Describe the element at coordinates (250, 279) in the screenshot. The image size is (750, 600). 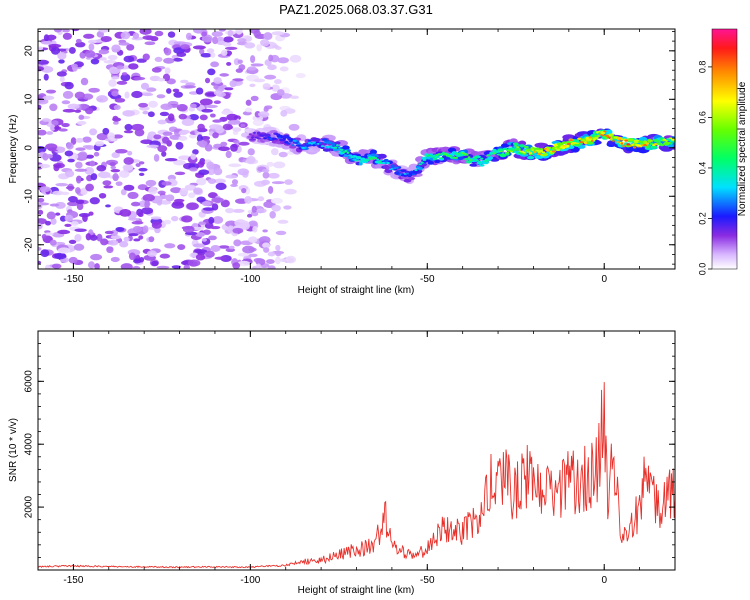
I see `spectrogram-x-tick-label: -100` at that location.